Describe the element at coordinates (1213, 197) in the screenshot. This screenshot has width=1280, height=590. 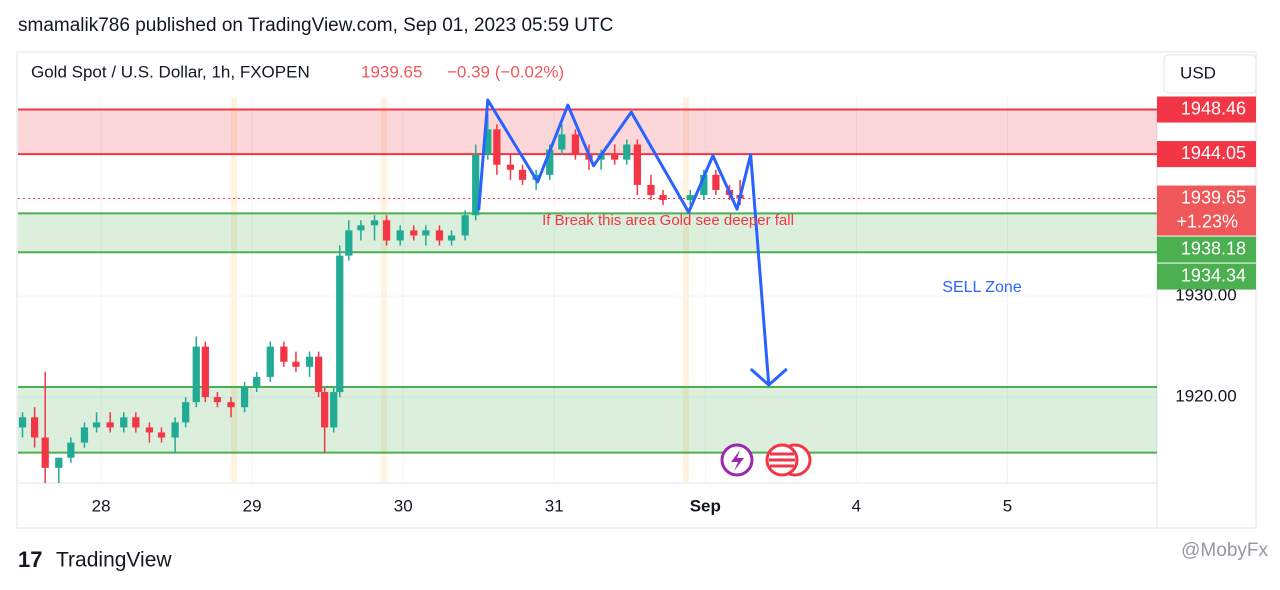
I see `price-label: 1939.65` at that location.